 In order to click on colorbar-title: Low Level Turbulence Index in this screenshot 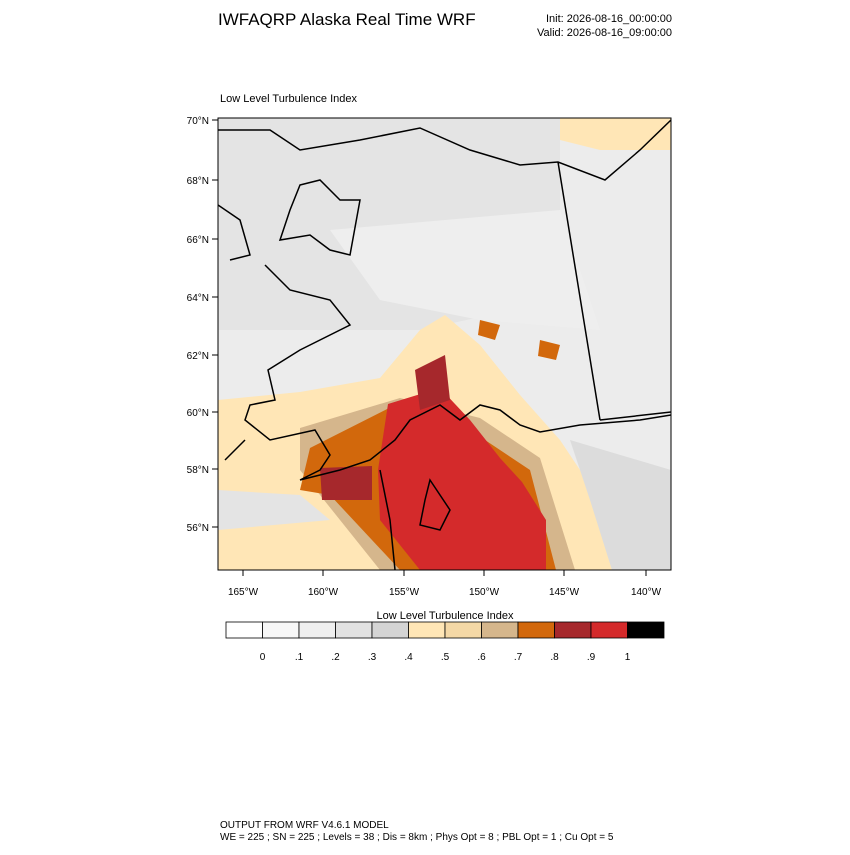, I will do `click(445, 616)`.